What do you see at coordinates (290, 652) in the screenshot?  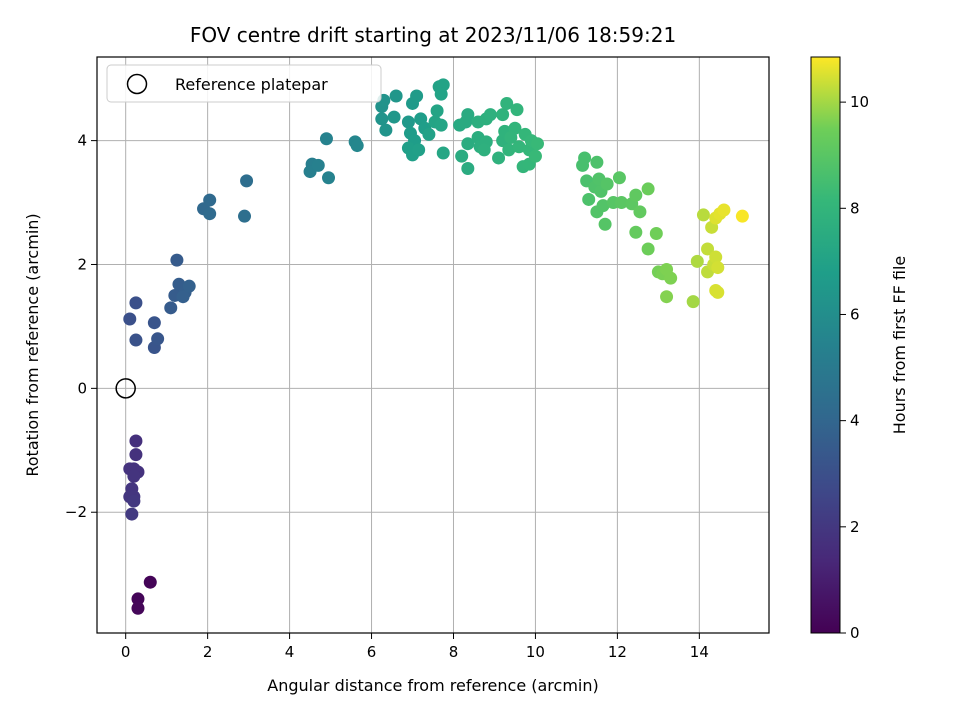 I see `x-tick-label: 4` at bounding box center [290, 652].